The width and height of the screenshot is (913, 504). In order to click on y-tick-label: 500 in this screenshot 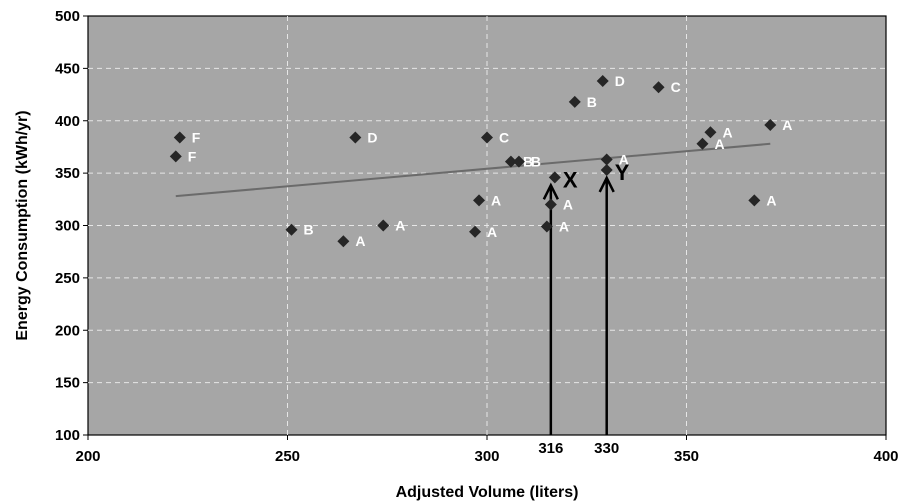, I will do `click(67, 16)`.